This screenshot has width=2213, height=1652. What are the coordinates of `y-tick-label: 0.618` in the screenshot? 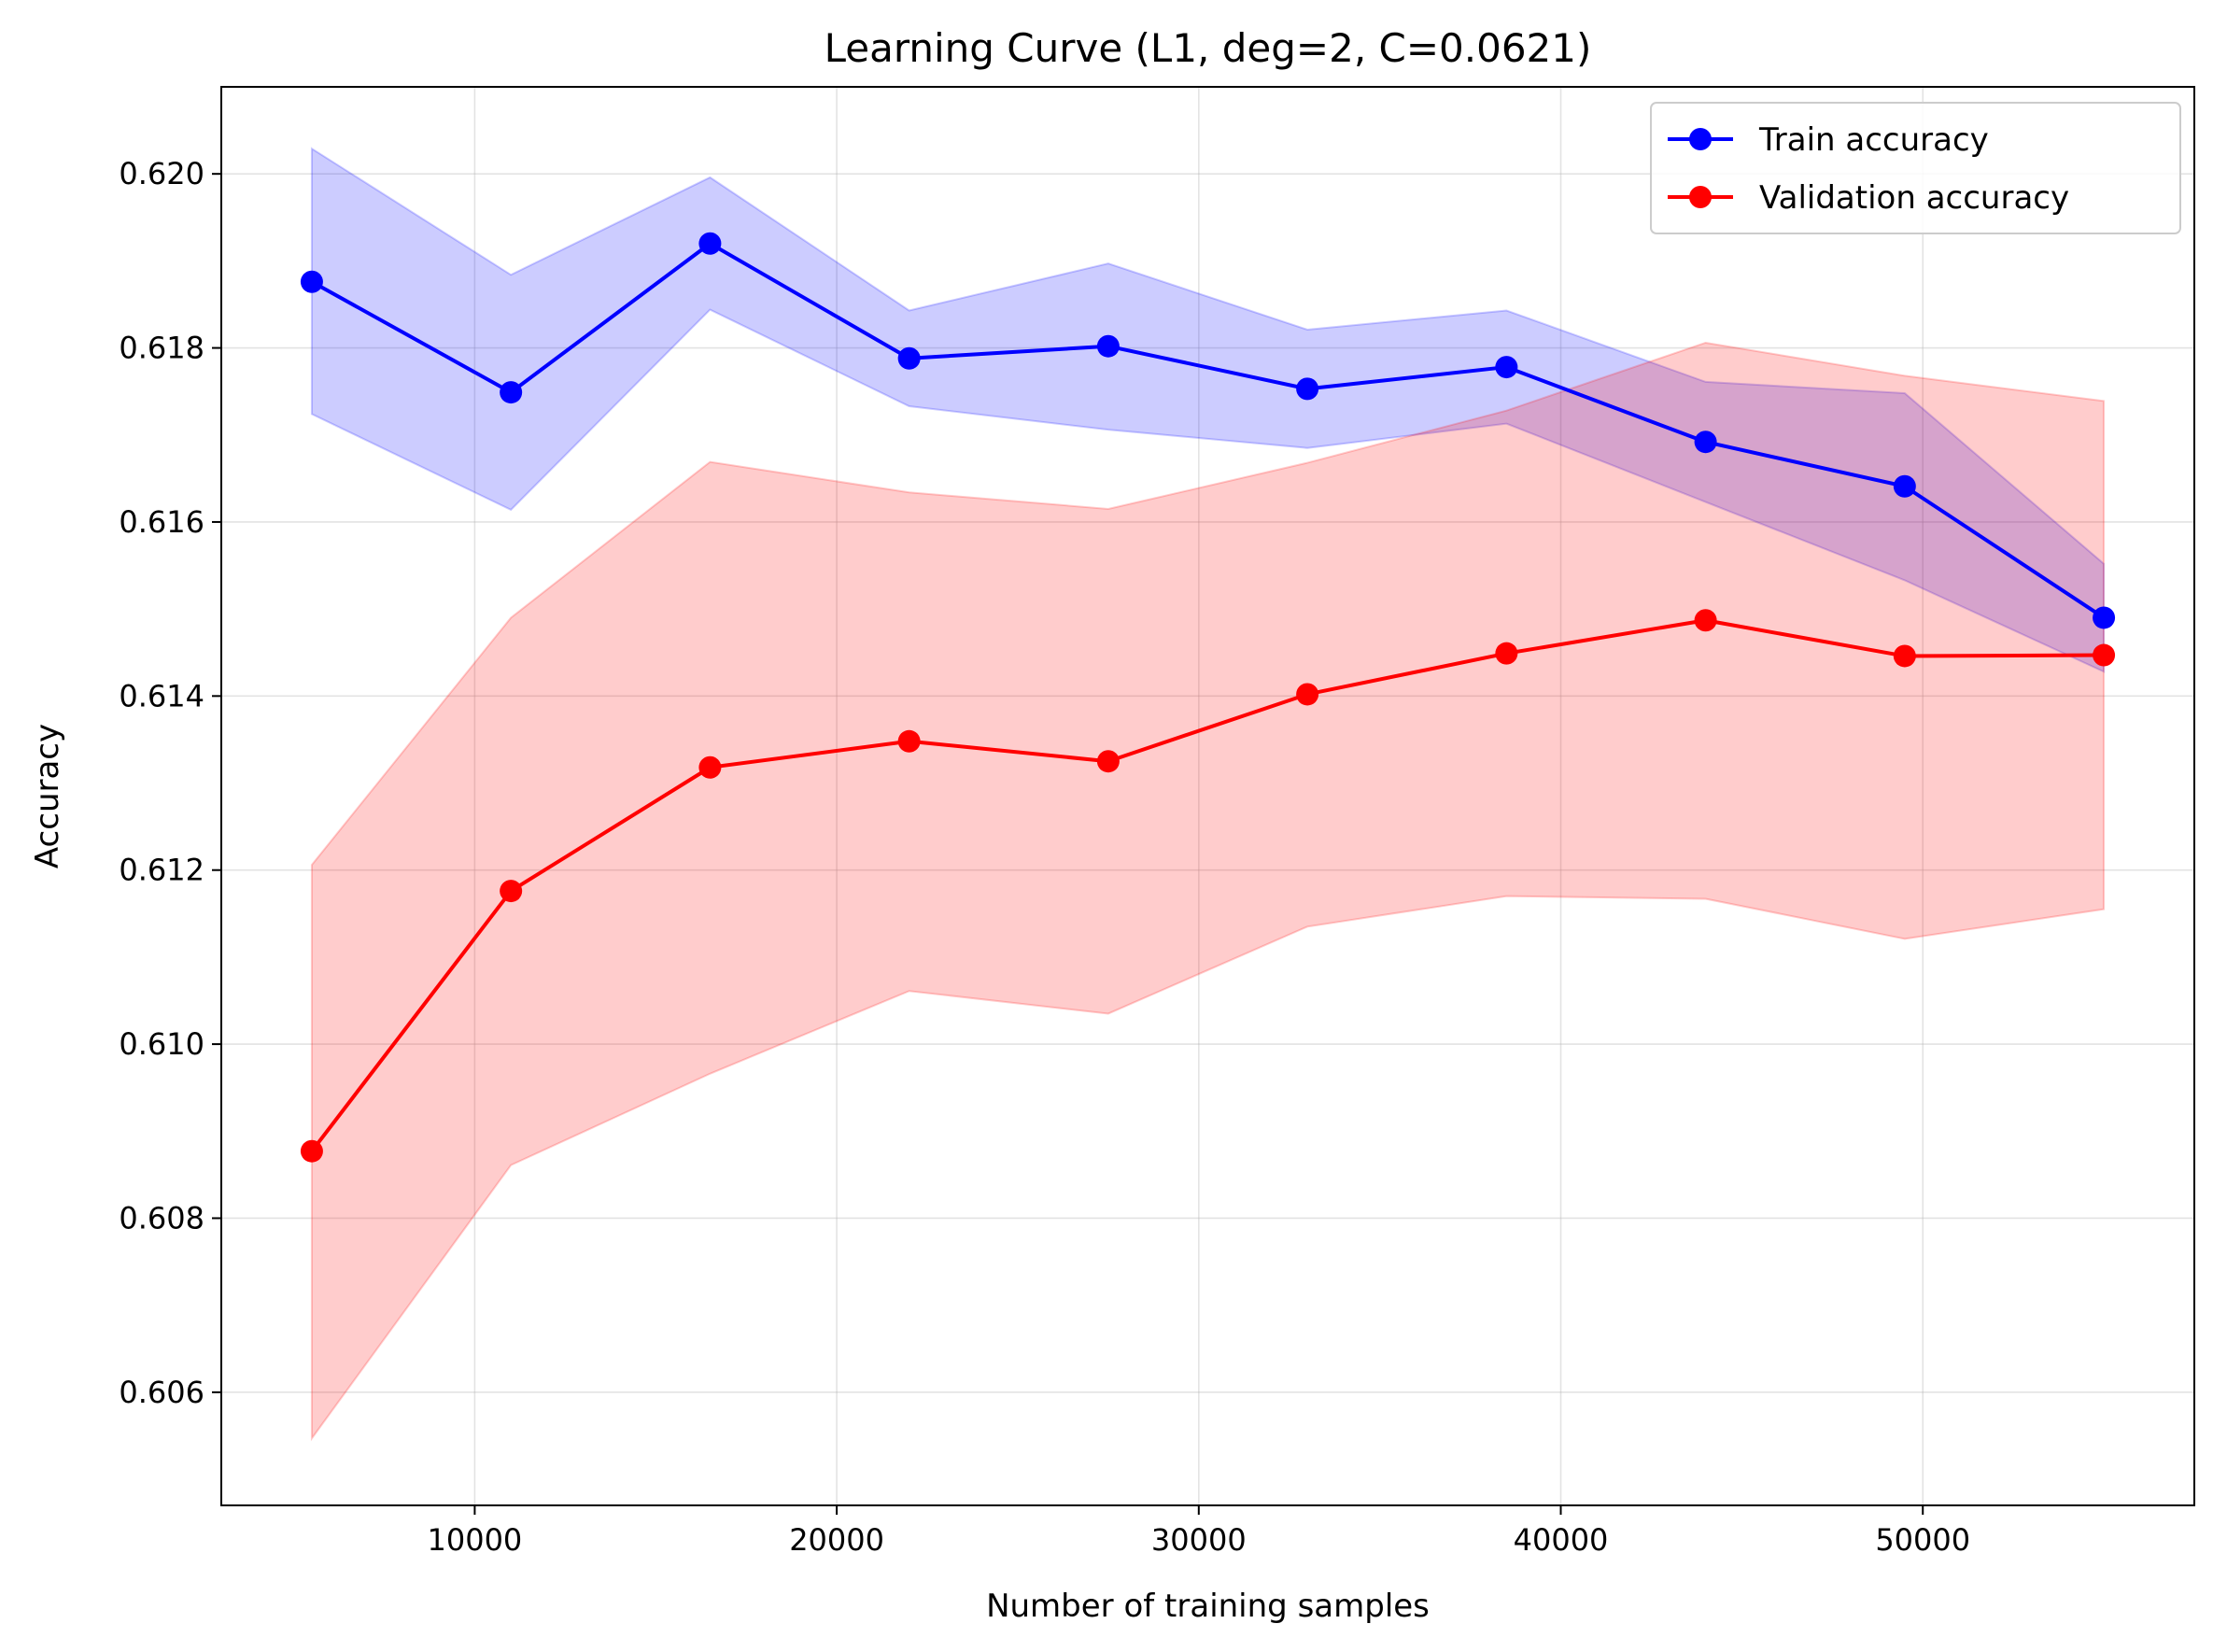 It's located at (162, 348).